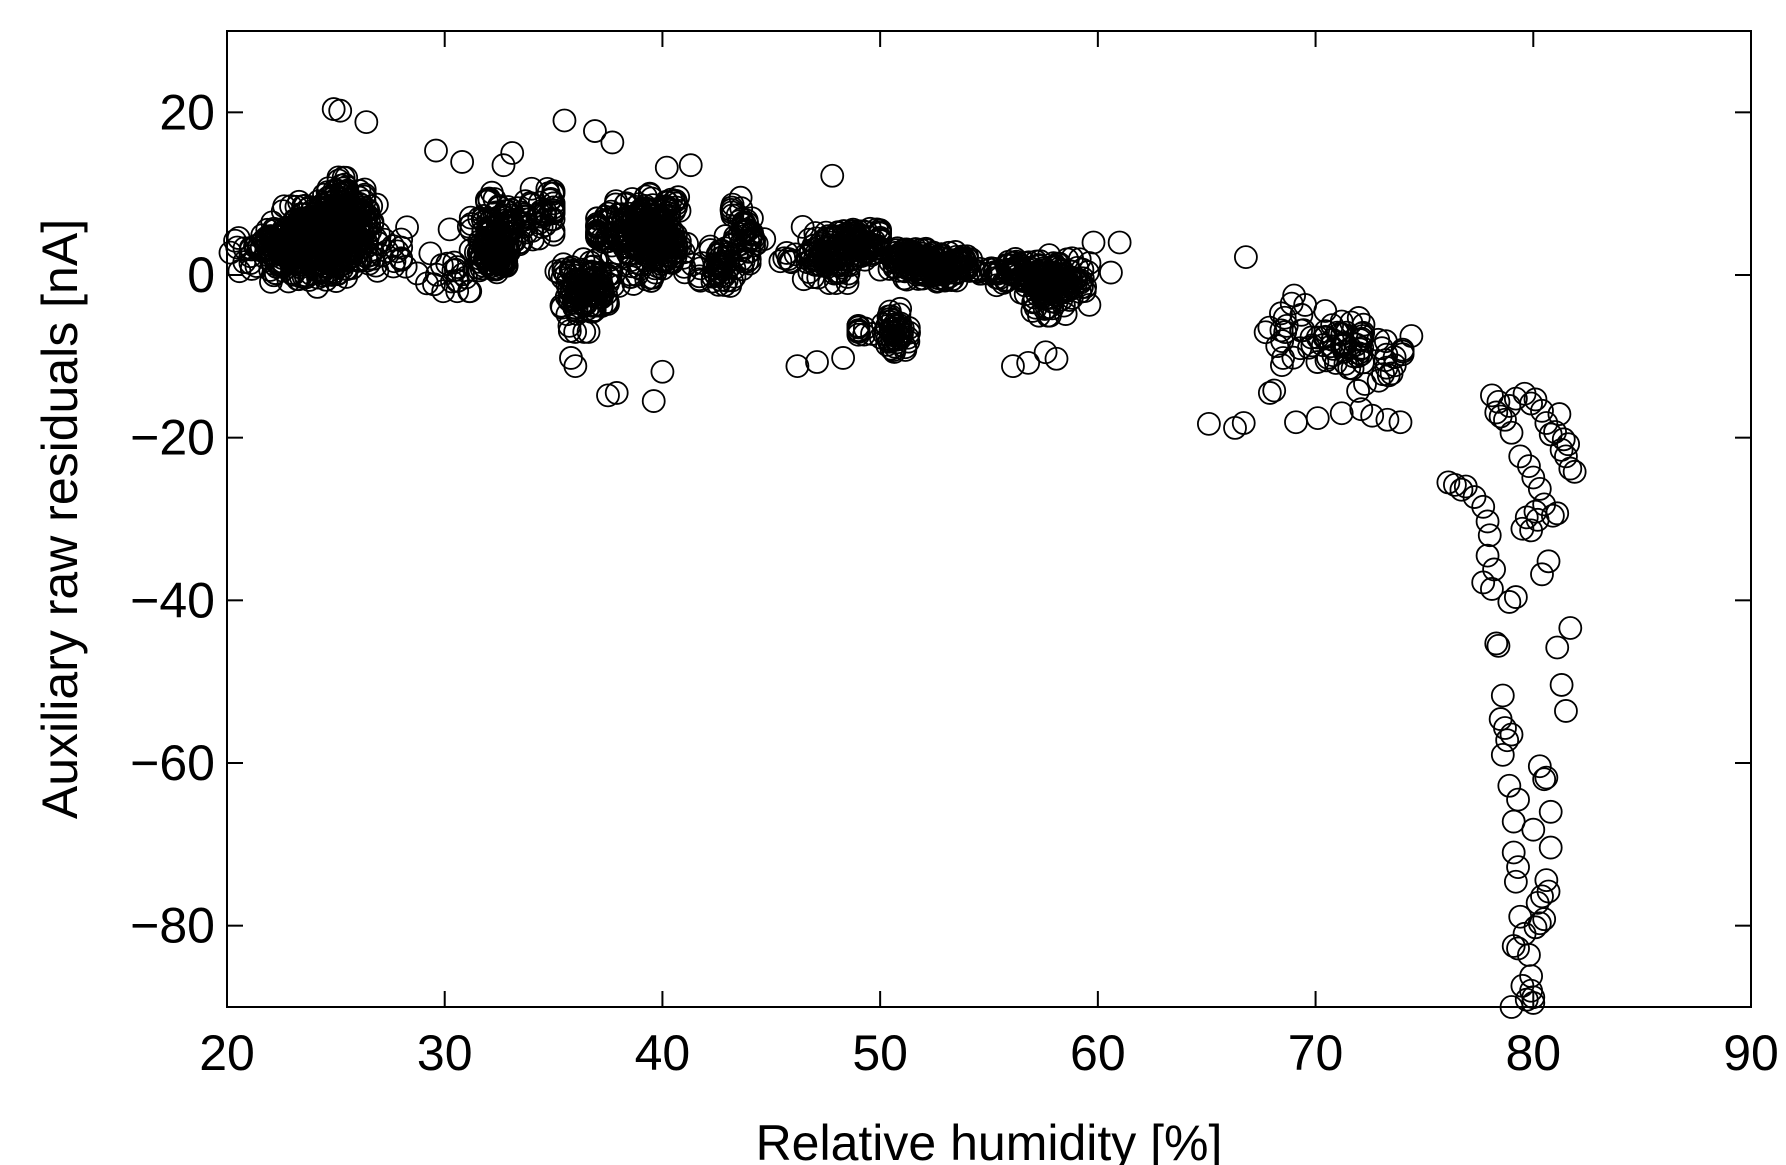  I want to click on y-tick-label: −80, so click(172, 926).